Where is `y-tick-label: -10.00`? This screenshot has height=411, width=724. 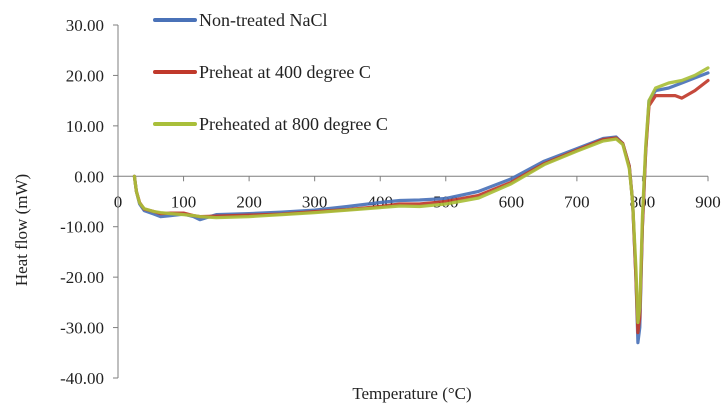
y-tick-label: -10.00 is located at coordinates (82, 227).